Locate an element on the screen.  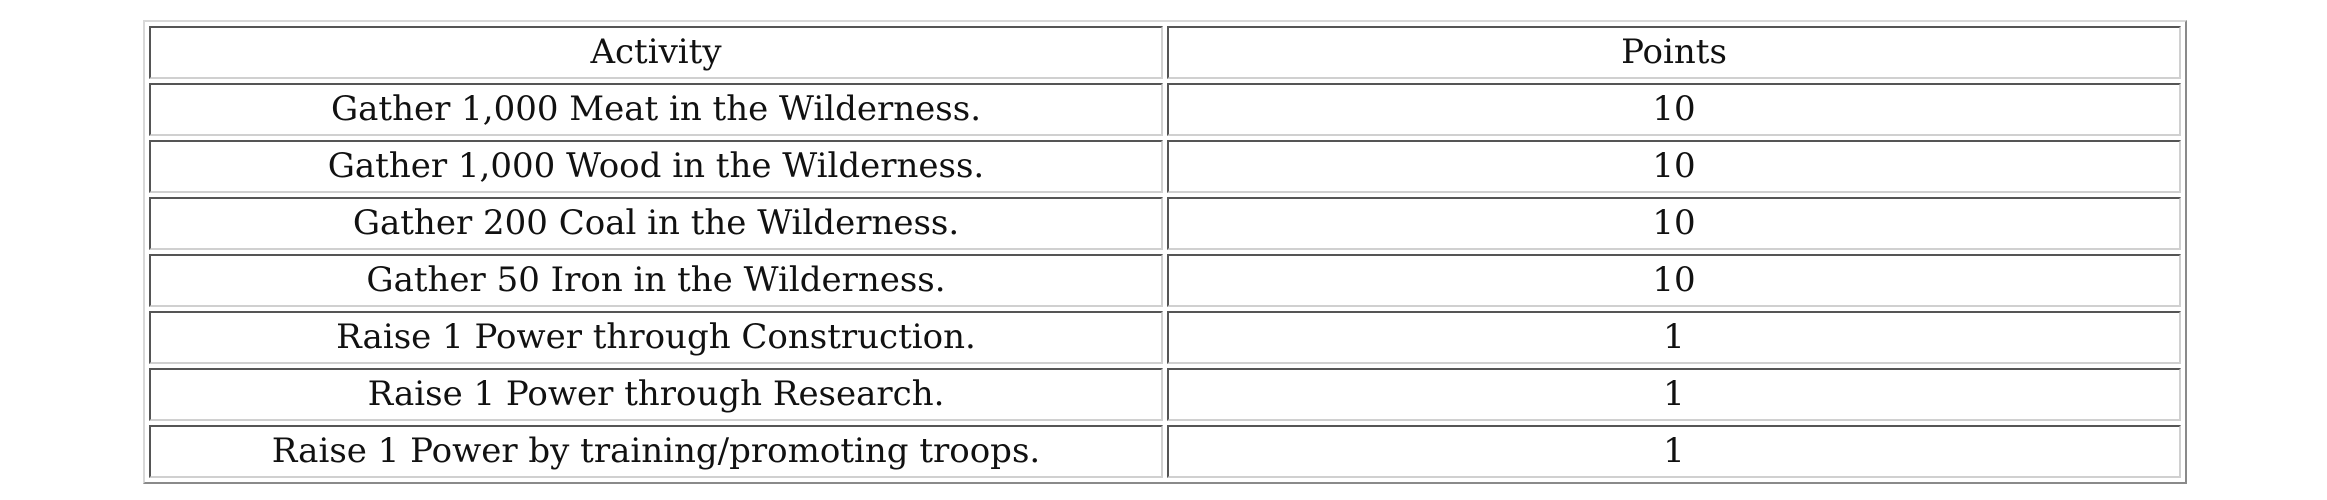
table-row: Gather 50 Iron in the Wilderness. 10 is located at coordinates (1165, 280).